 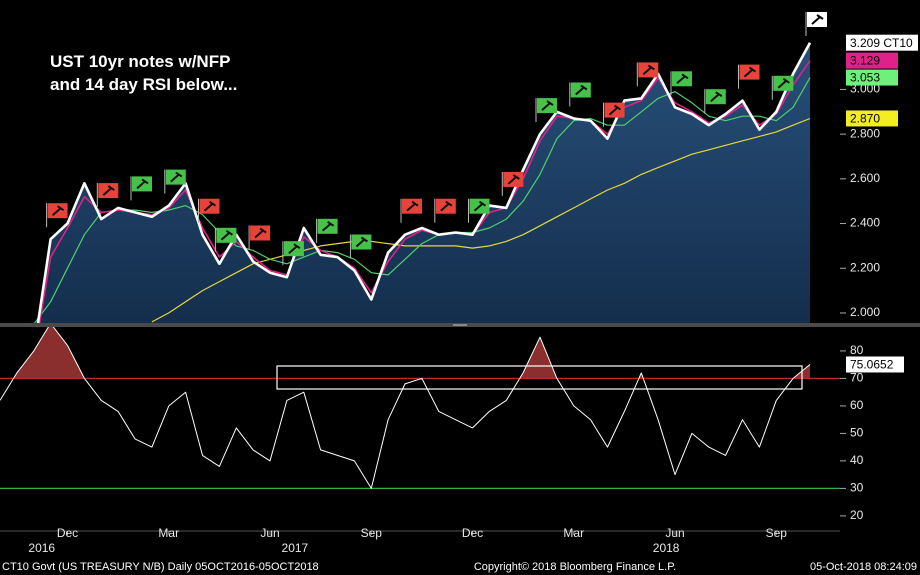 I want to click on y-tick-label: 2.800, so click(x=865, y=133).